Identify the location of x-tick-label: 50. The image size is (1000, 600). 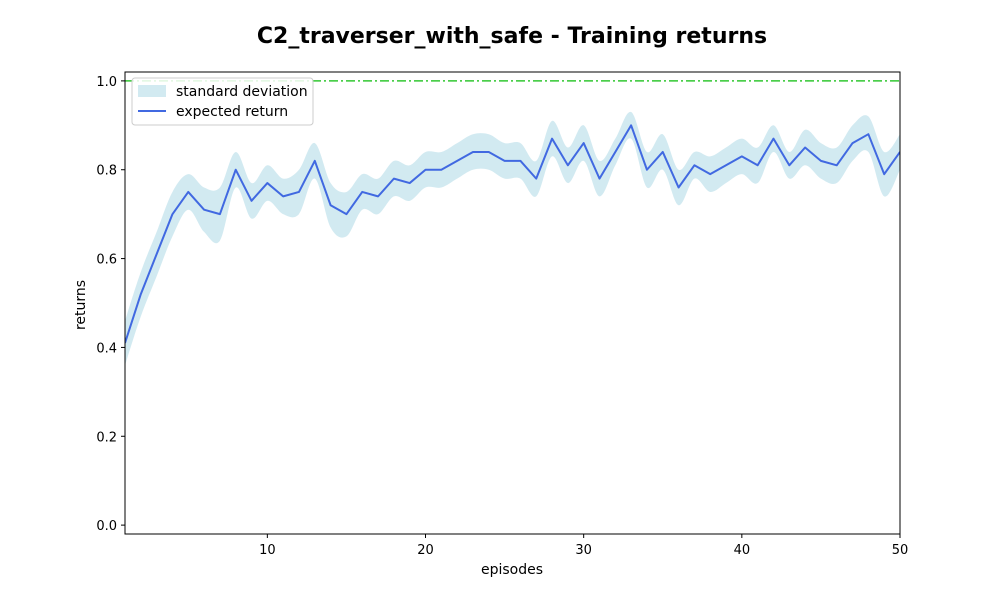
(900, 550).